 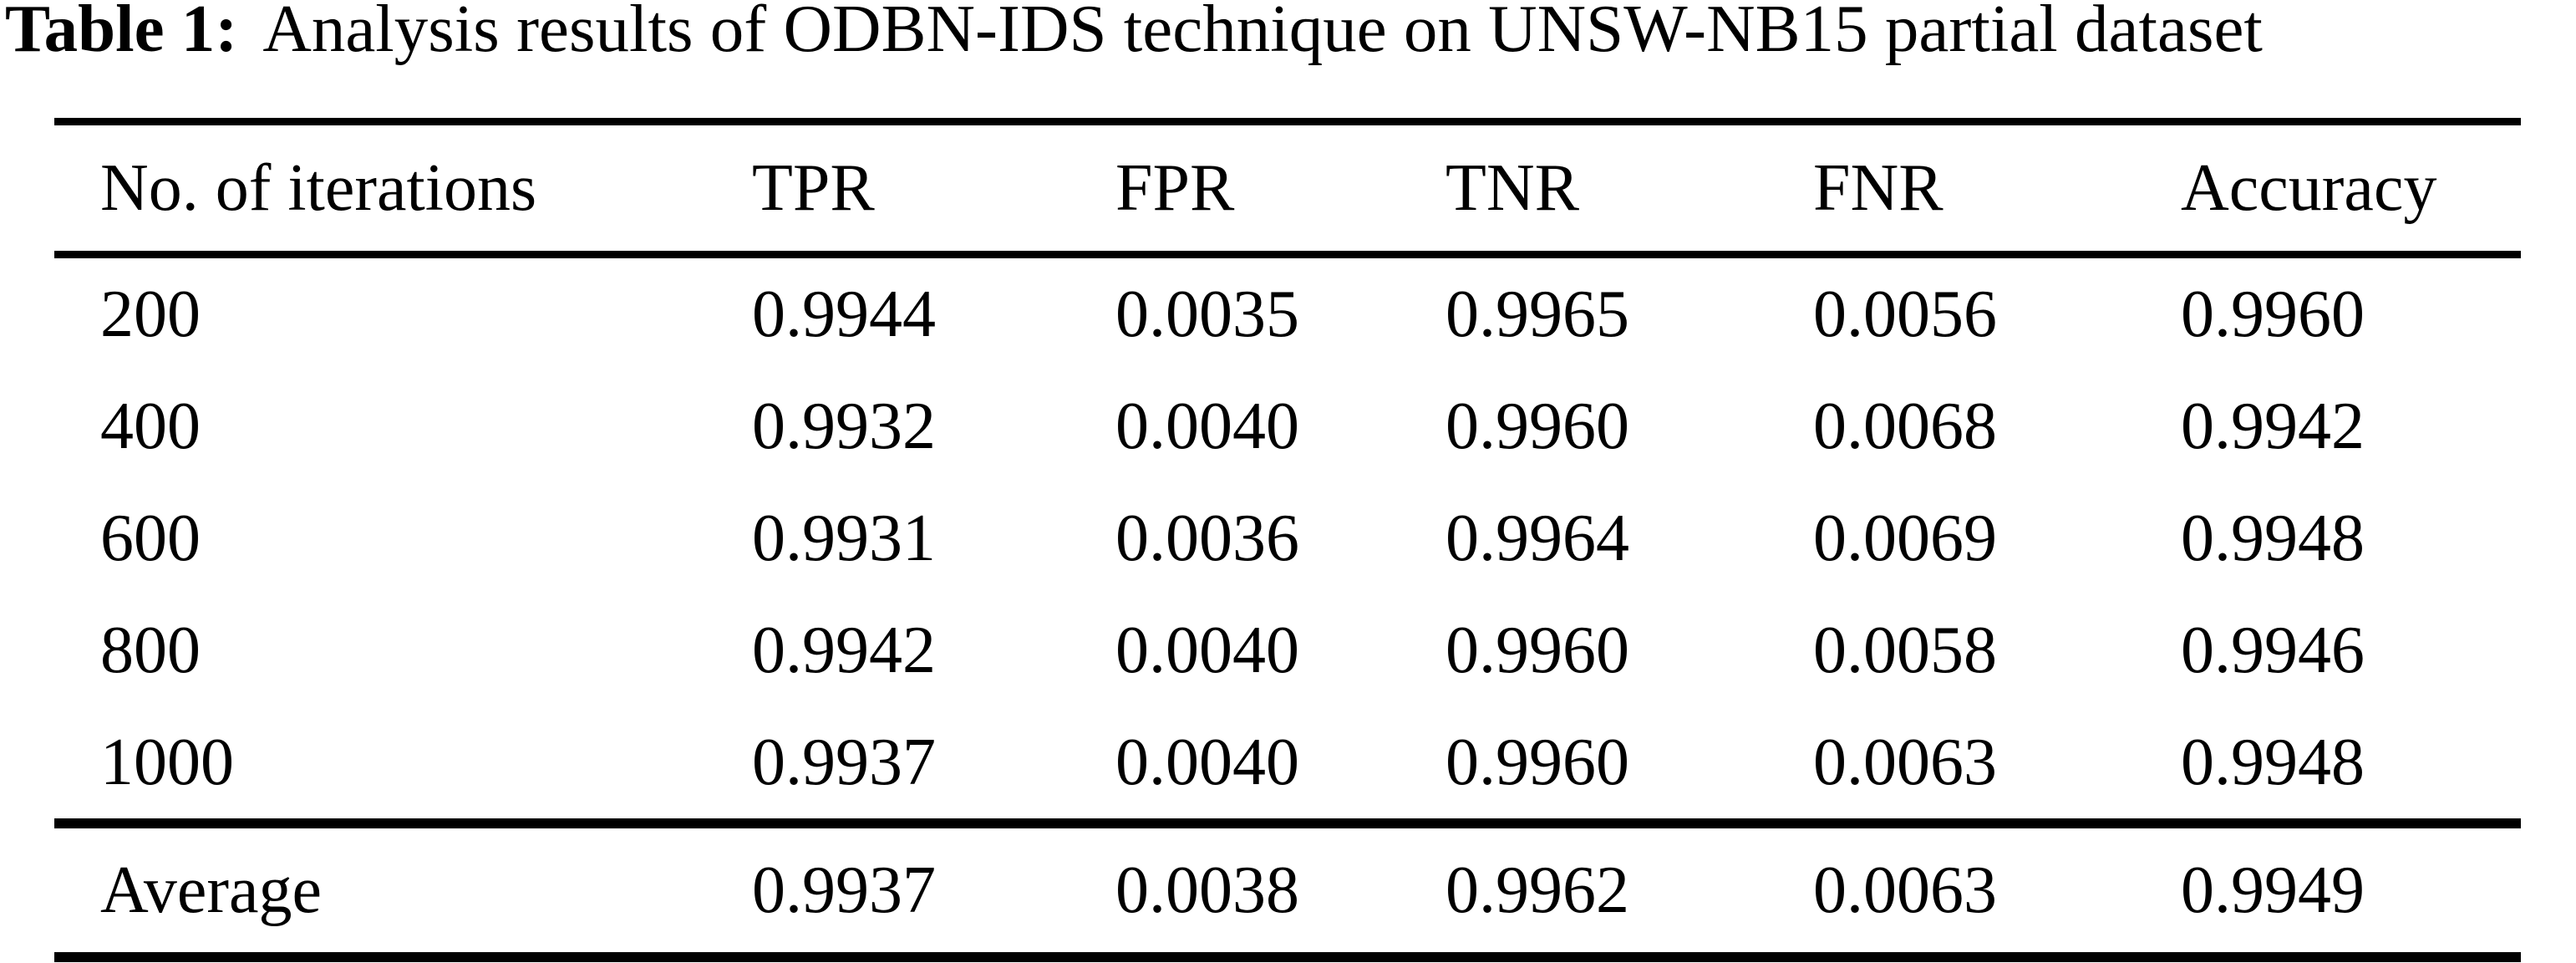 What do you see at coordinates (1537, 890) in the screenshot?
I see `cell-average-tnr: 0.9962` at bounding box center [1537, 890].